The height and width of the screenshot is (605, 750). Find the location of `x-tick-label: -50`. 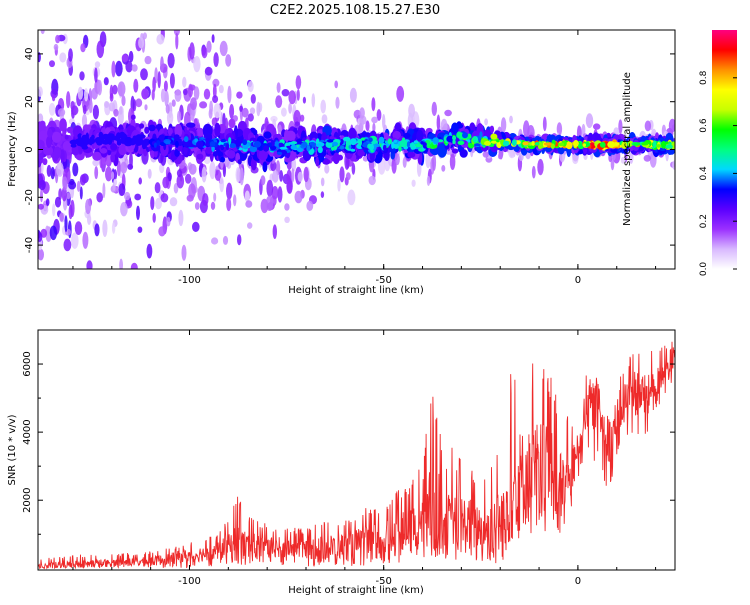

x-tick-label: -50 is located at coordinates (384, 581).